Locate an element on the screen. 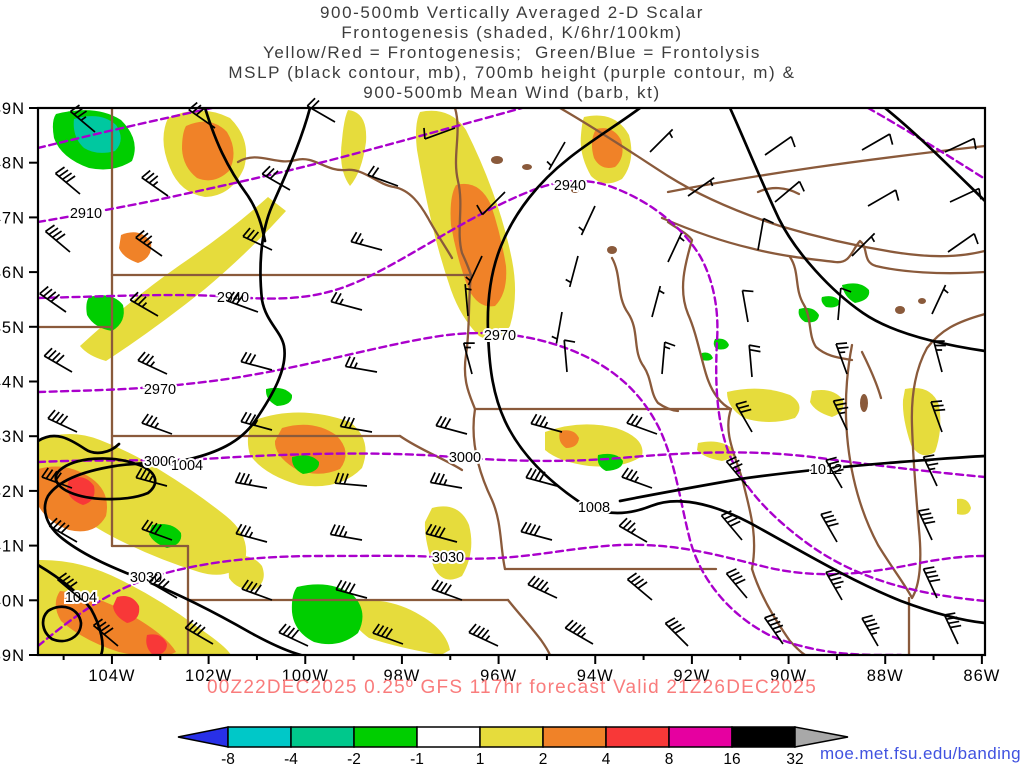 This screenshot has height=768, width=1024. website-link: moe.met.fsu.edu/banding is located at coordinates (920, 753).